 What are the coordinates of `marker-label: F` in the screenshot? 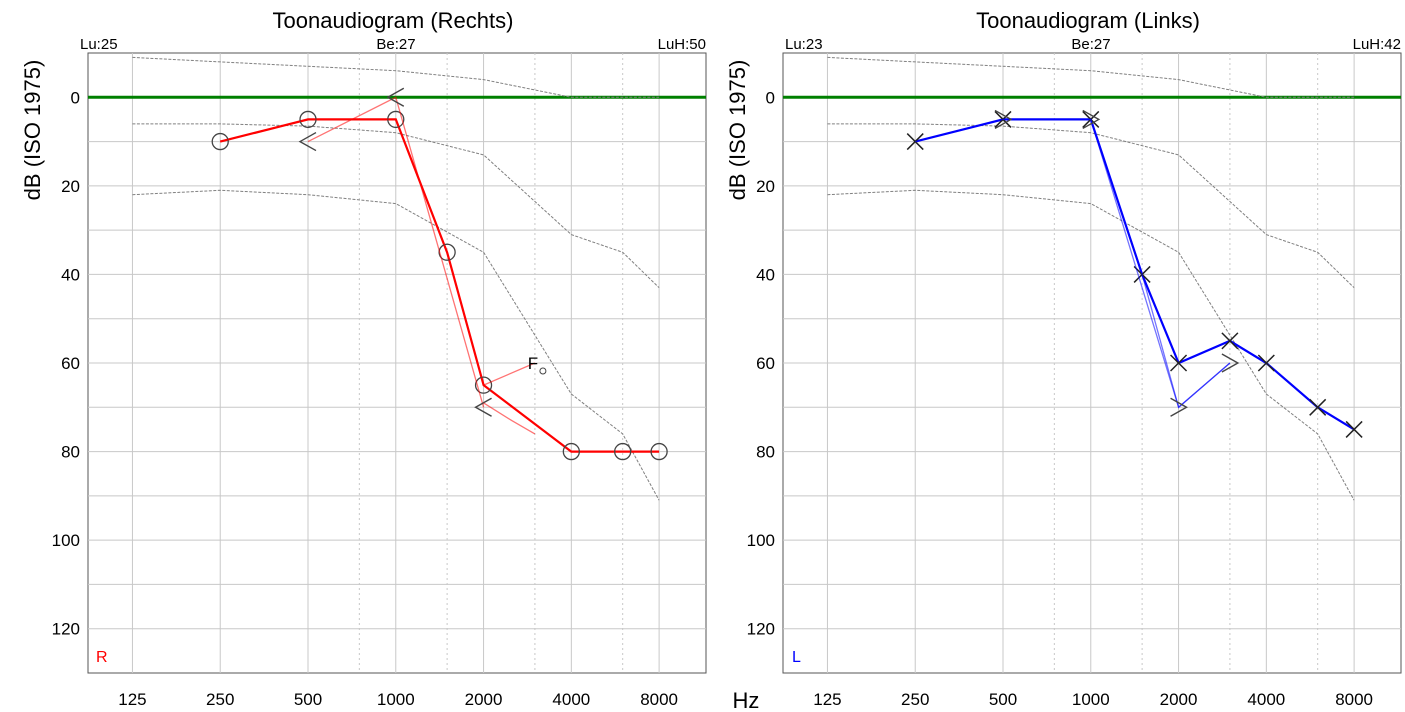 It's located at (533, 363).